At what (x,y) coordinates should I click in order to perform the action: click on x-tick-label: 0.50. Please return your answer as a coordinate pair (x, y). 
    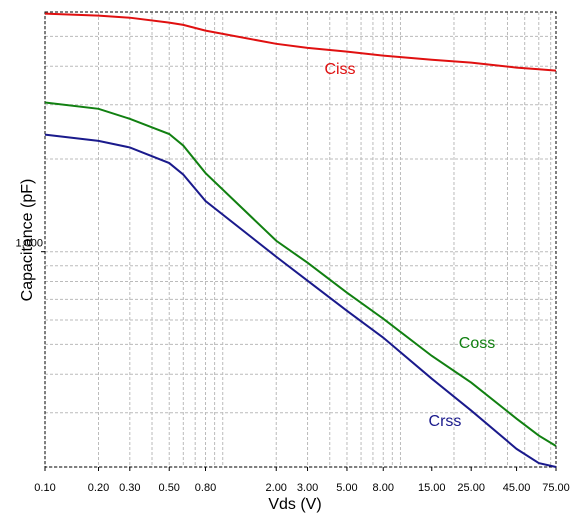
    Looking at the image, I should click on (169, 488).